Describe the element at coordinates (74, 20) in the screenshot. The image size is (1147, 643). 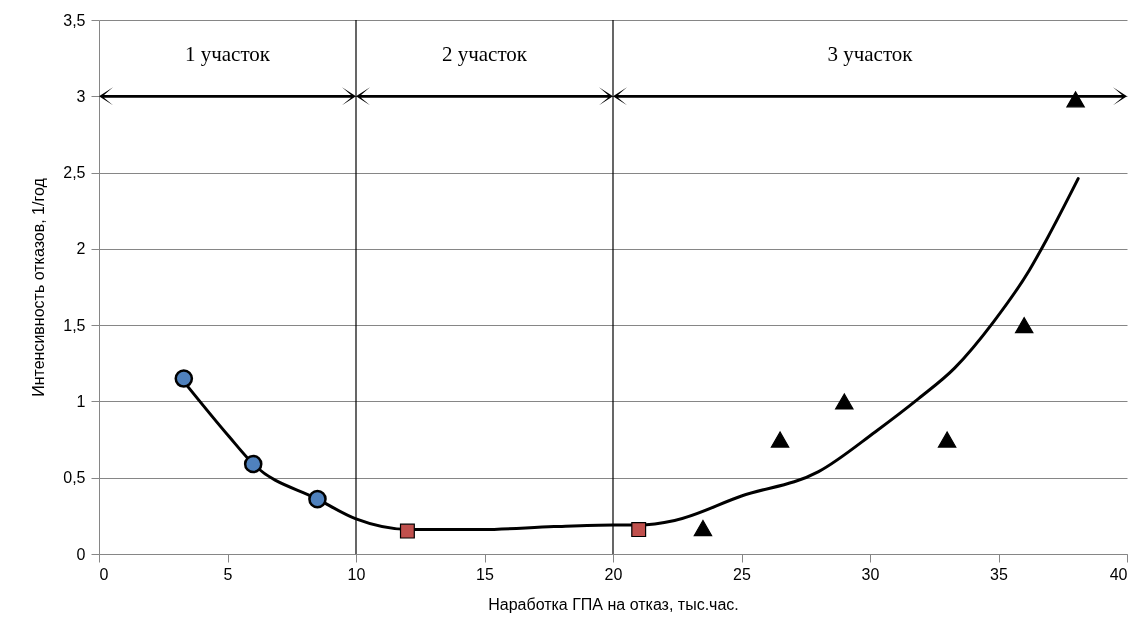
I see `y-tick-label: 3,5` at that location.